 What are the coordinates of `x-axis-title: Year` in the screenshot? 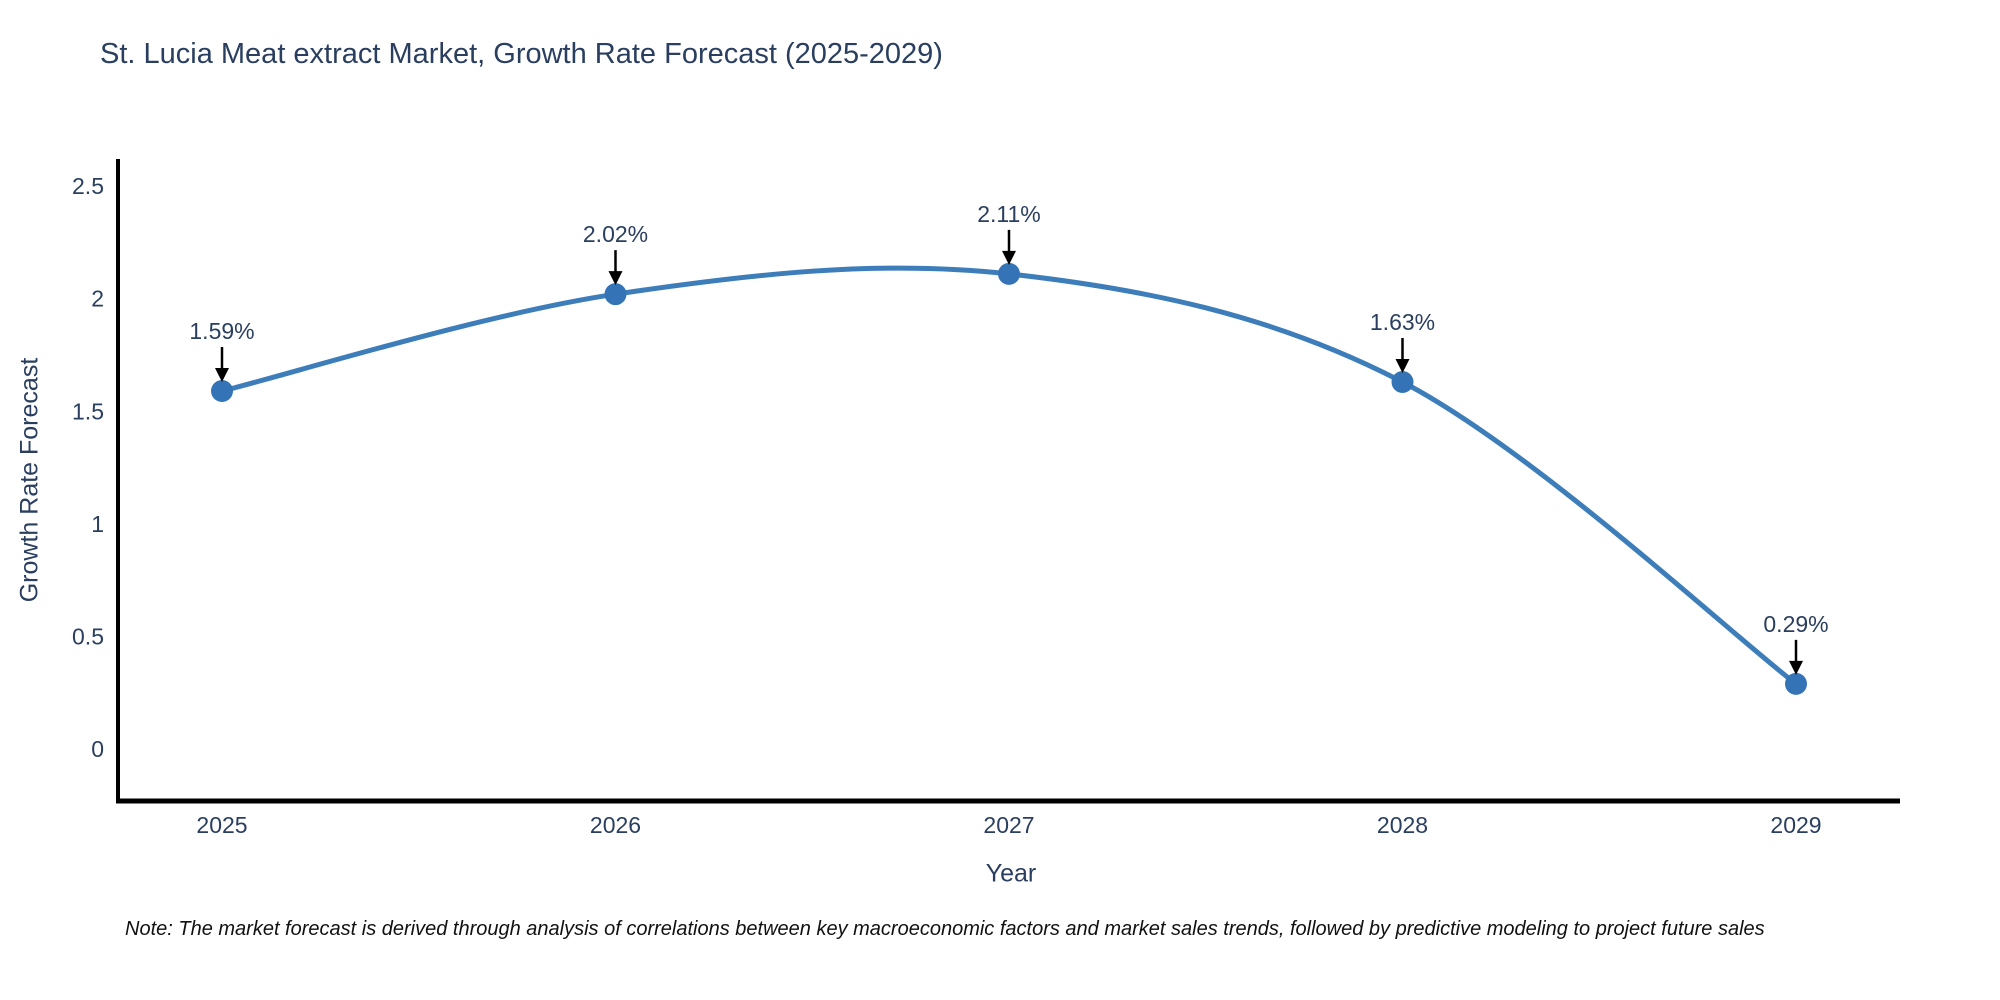 It's located at (1011, 873).